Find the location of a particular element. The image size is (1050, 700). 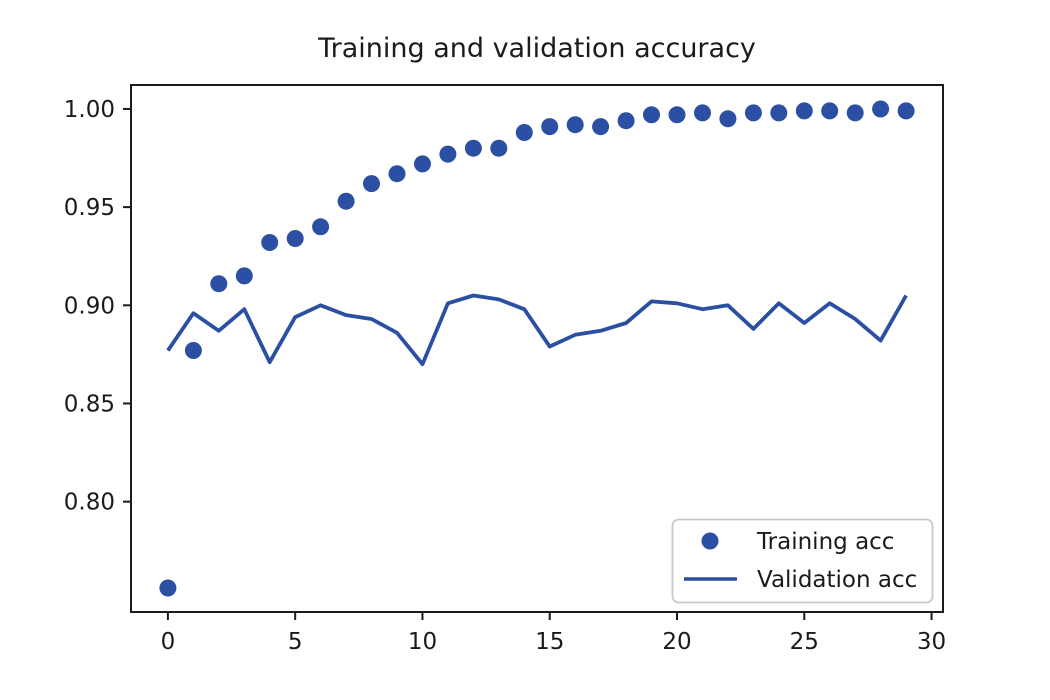

legend-label-training: Training acc is located at coordinates (825, 542).